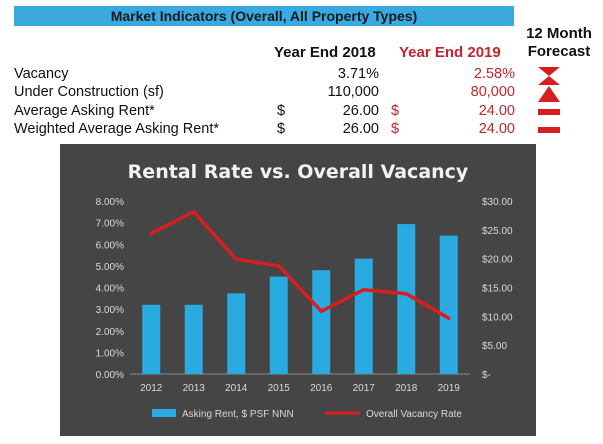 Image resolution: width=603 pixels, height=444 pixels. I want to click on x-tick-label: 2015, so click(279, 388).